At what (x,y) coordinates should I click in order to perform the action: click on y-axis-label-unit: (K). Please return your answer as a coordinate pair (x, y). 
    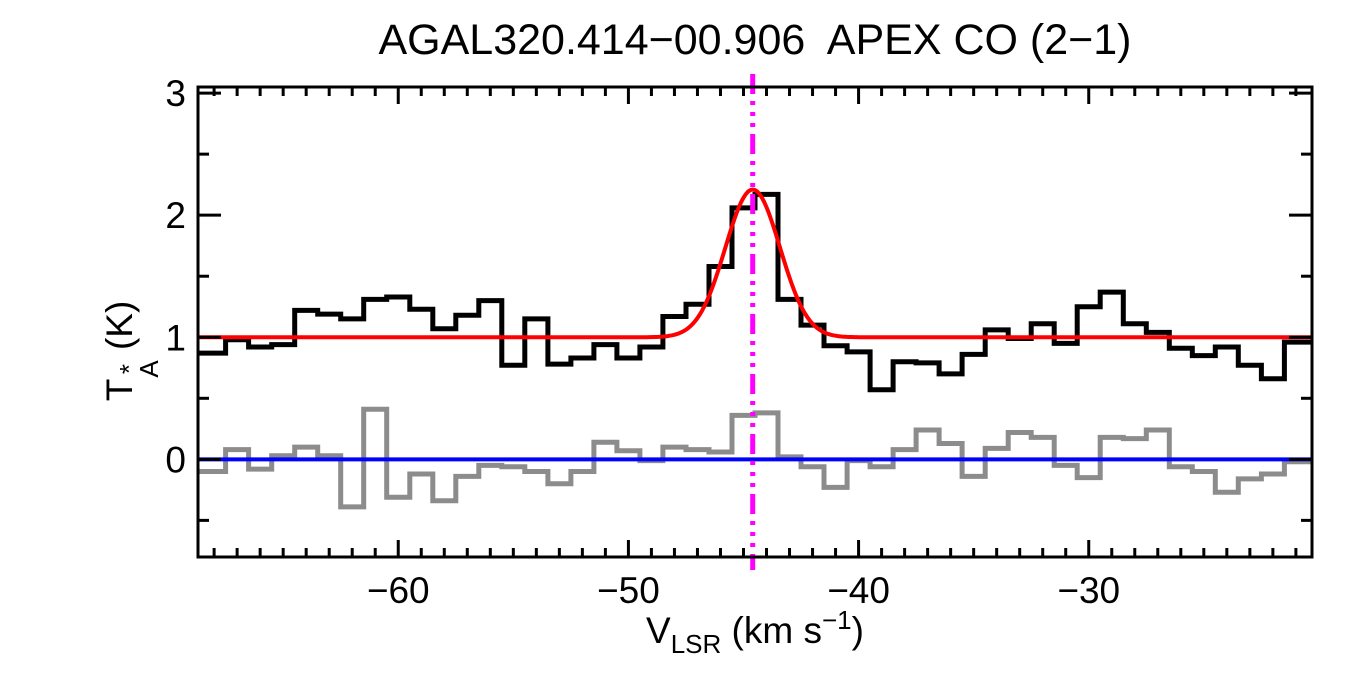
    Looking at the image, I should click on (119, 330).